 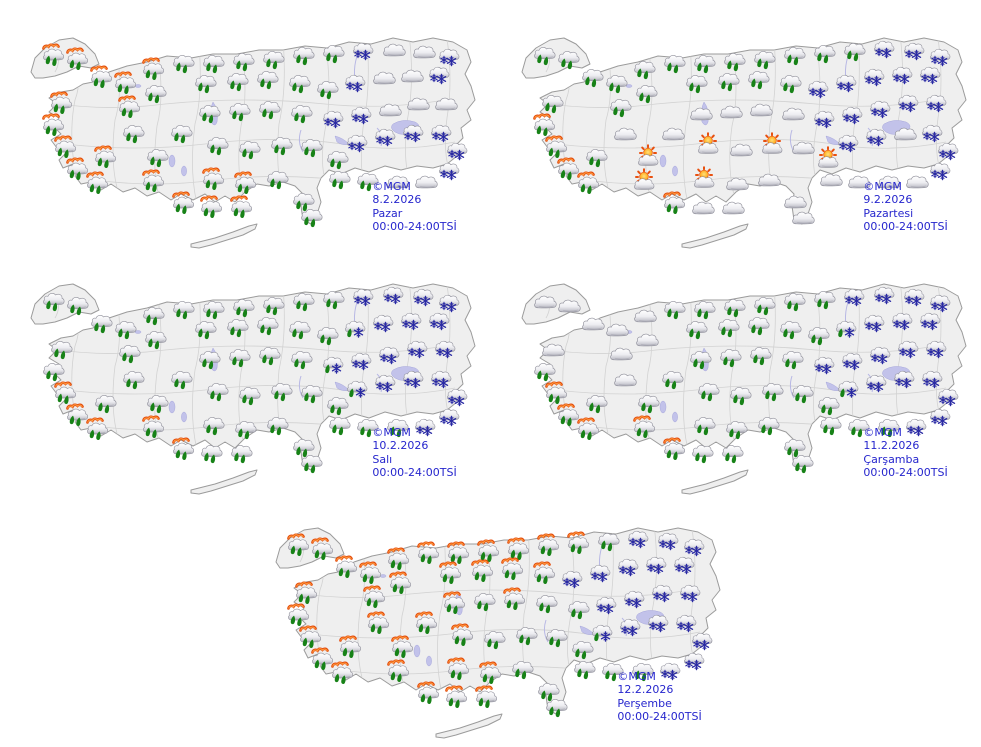 What do you see at coordinates (888, 200) in the screenshot?
I see `map-date: 9.2.2026` at bounding box center [888, 200].